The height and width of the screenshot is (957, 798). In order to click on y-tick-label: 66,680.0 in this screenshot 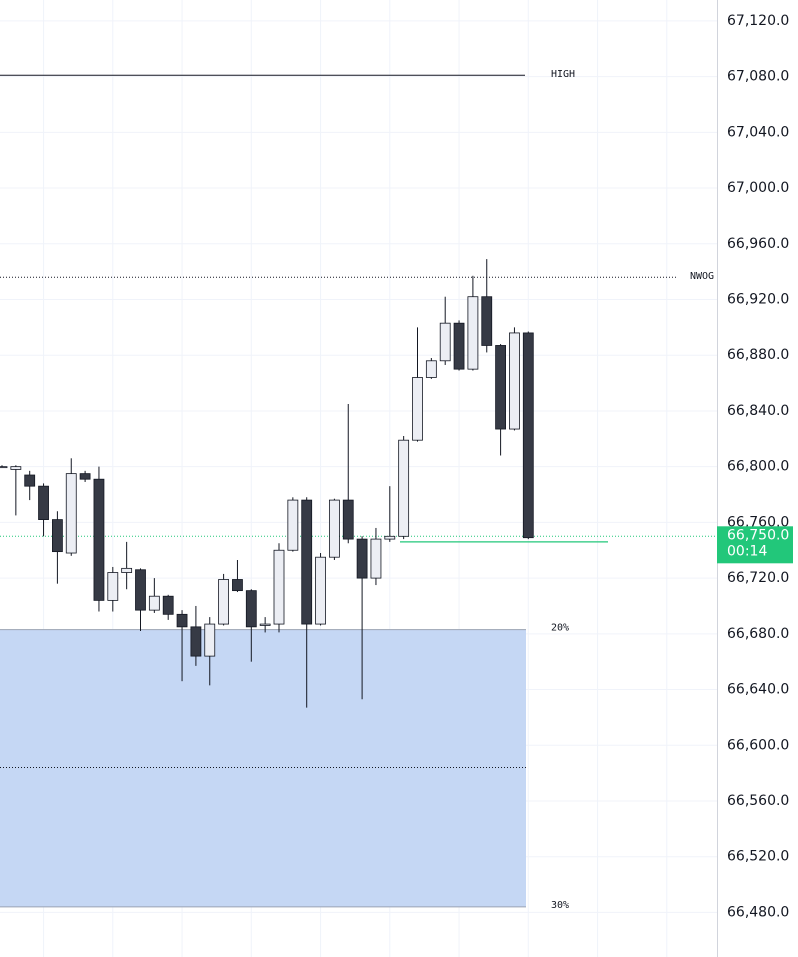, I will do `click(758, 634)`.